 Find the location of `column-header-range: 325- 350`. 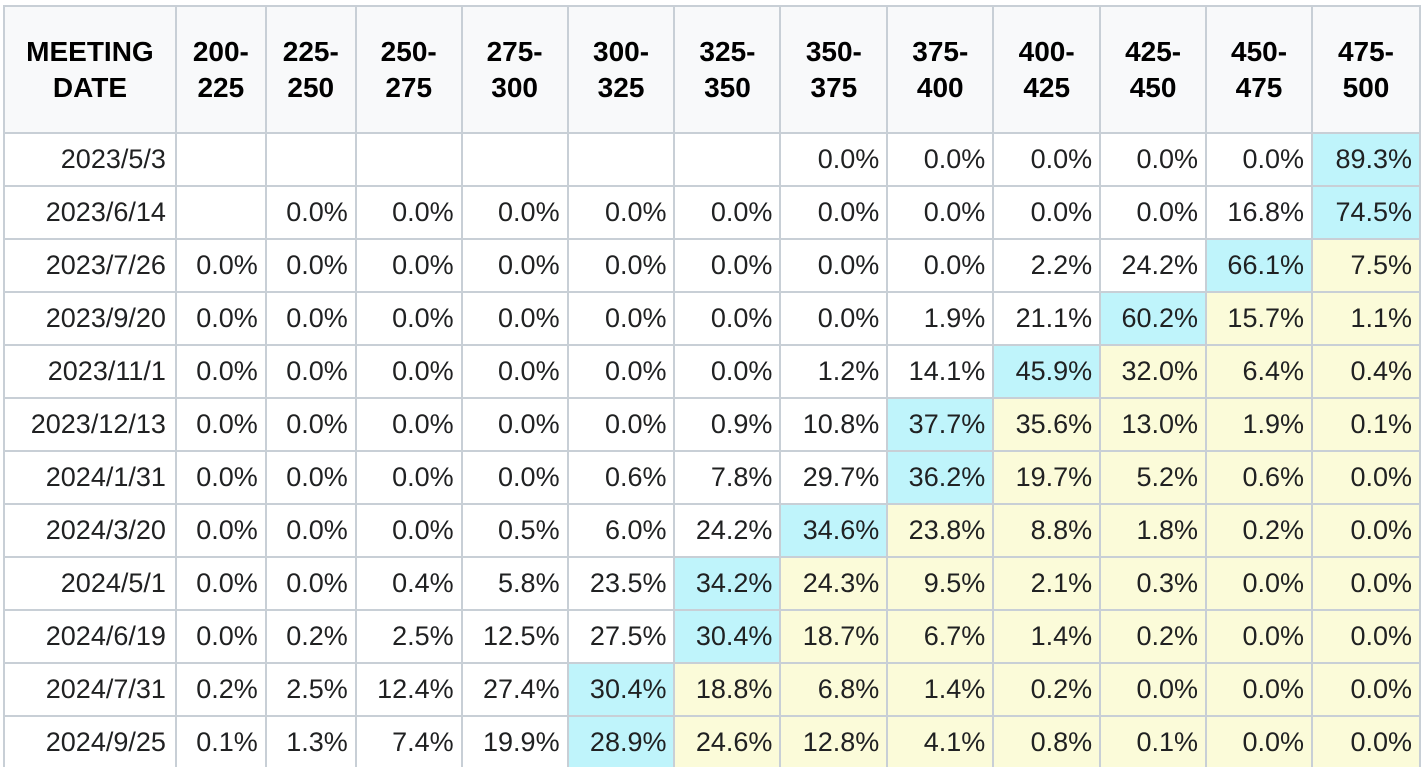

column-header-range: 325- 350 is located at coordinates (727, 69).